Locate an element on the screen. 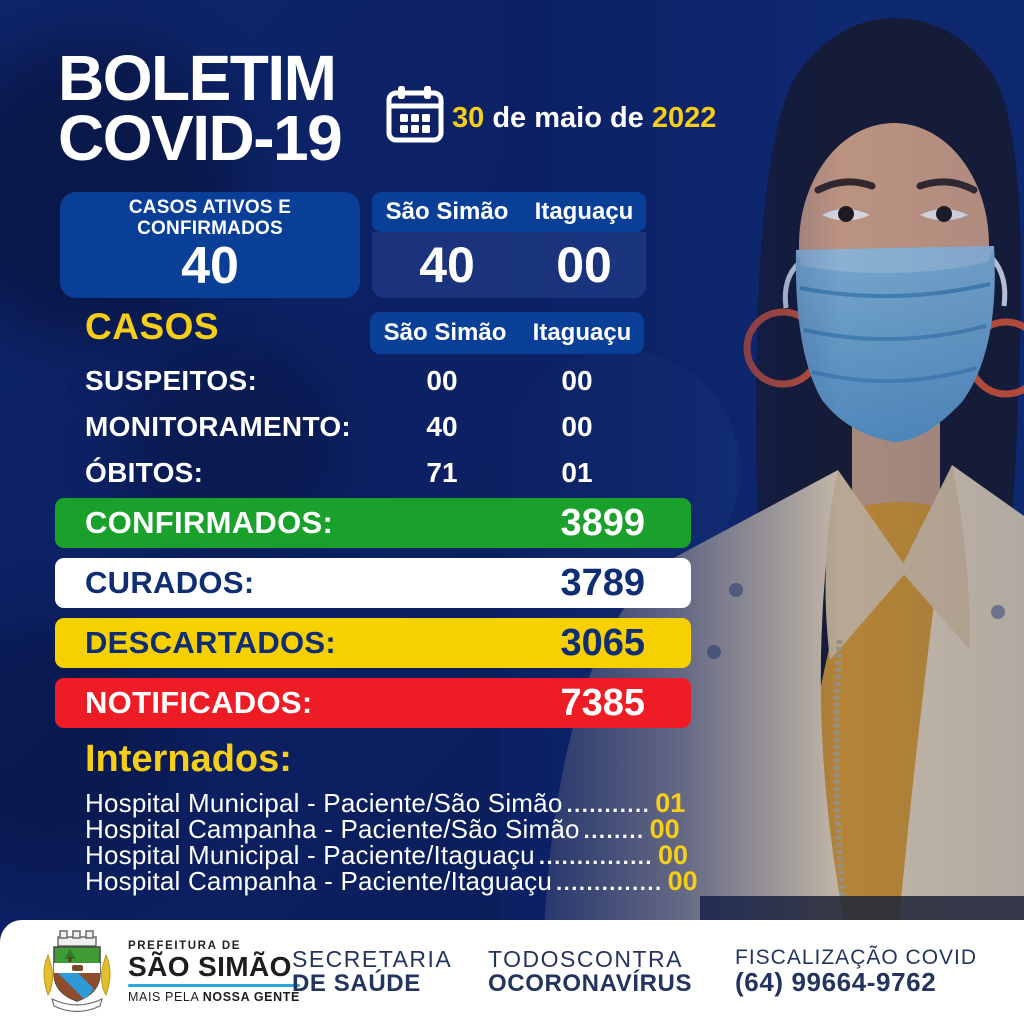 This screenshot has width=1024, height=1024. active-cases-box: CASOS ATIVOS E CONFIRMADOS 40 is located at coordinates (210, 245).